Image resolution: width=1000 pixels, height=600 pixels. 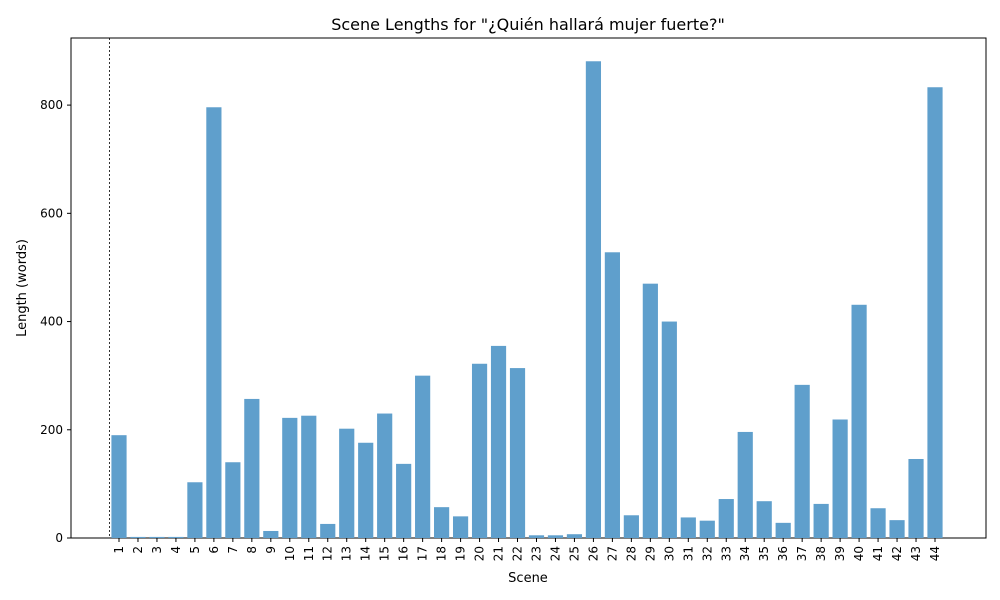 What do you see at coordinates (214, 550) in the screenshot?
I see `x-tick-label-6: 6` at bounding box center [214, 550].